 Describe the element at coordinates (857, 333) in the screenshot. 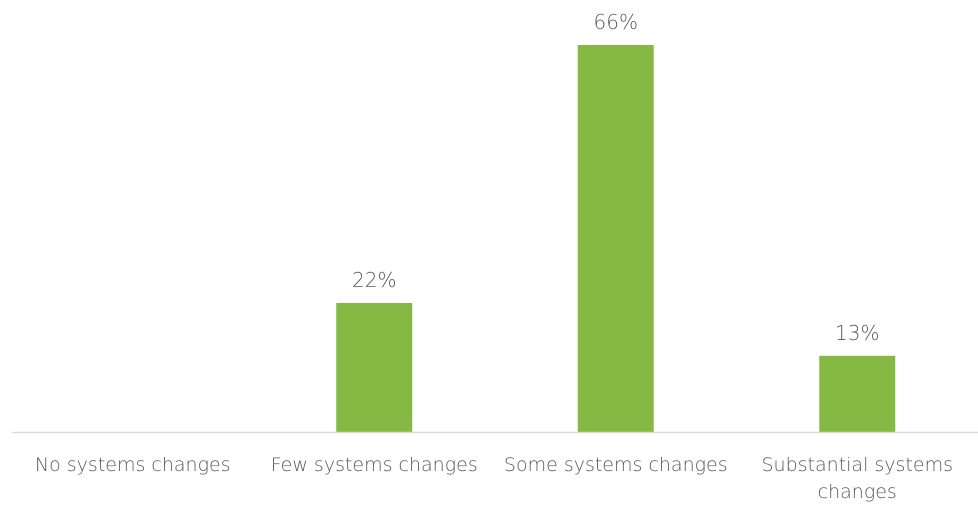

I see `data-label-4: 13%` at that location.